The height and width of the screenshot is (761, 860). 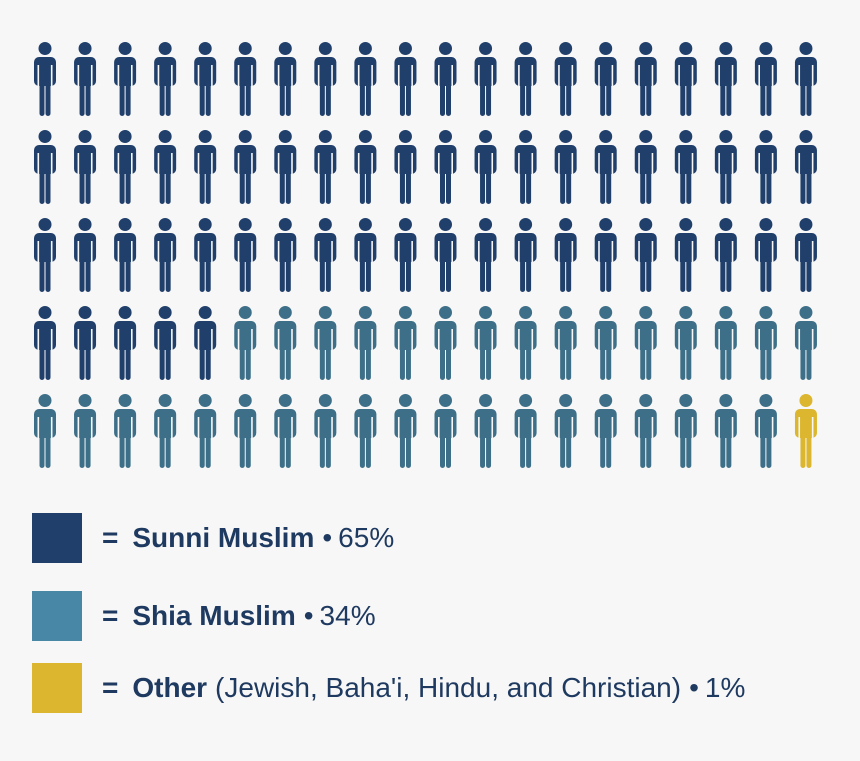 I want to click on legend-item-shia: = Shia Muslim • 34%, so click(x=204, y=616).